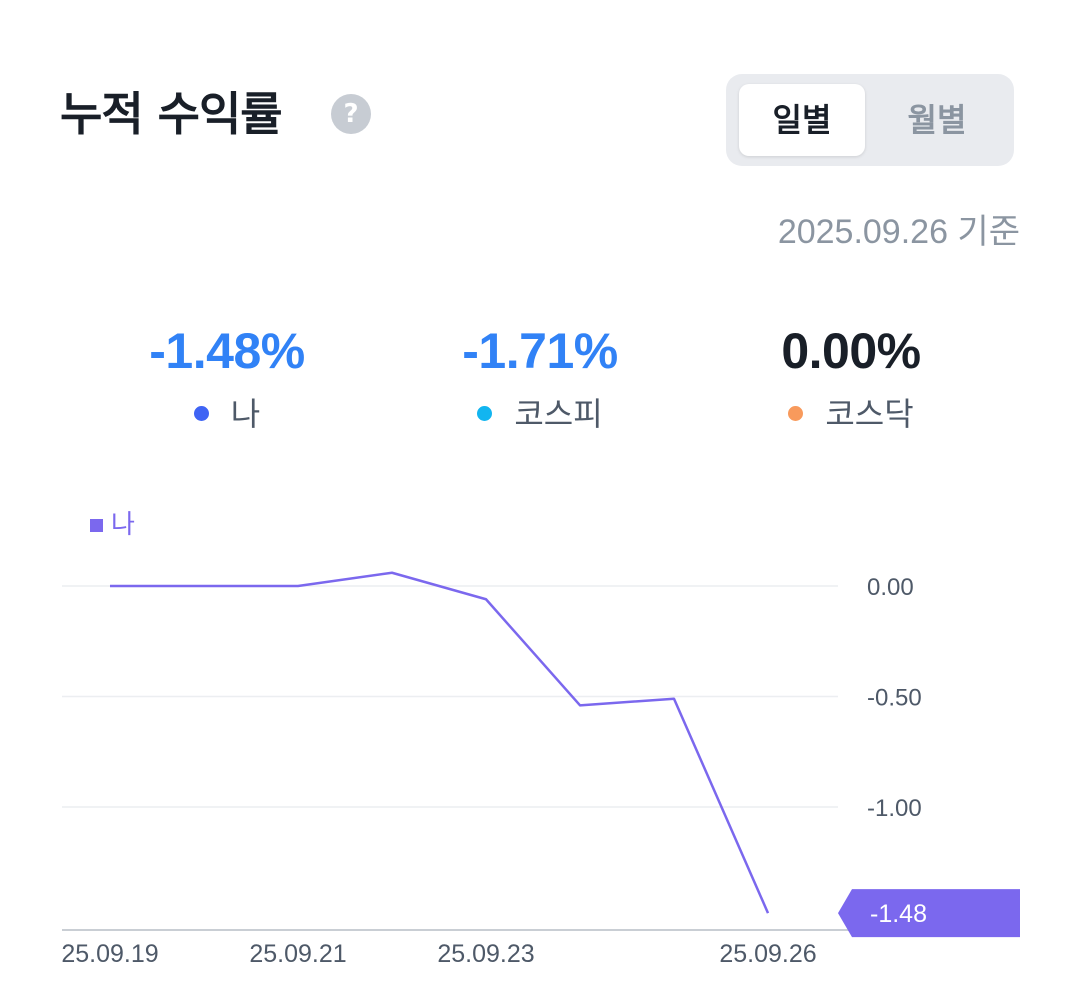  I want to click on summary-me: -1.48% 나, so click(227, 377).